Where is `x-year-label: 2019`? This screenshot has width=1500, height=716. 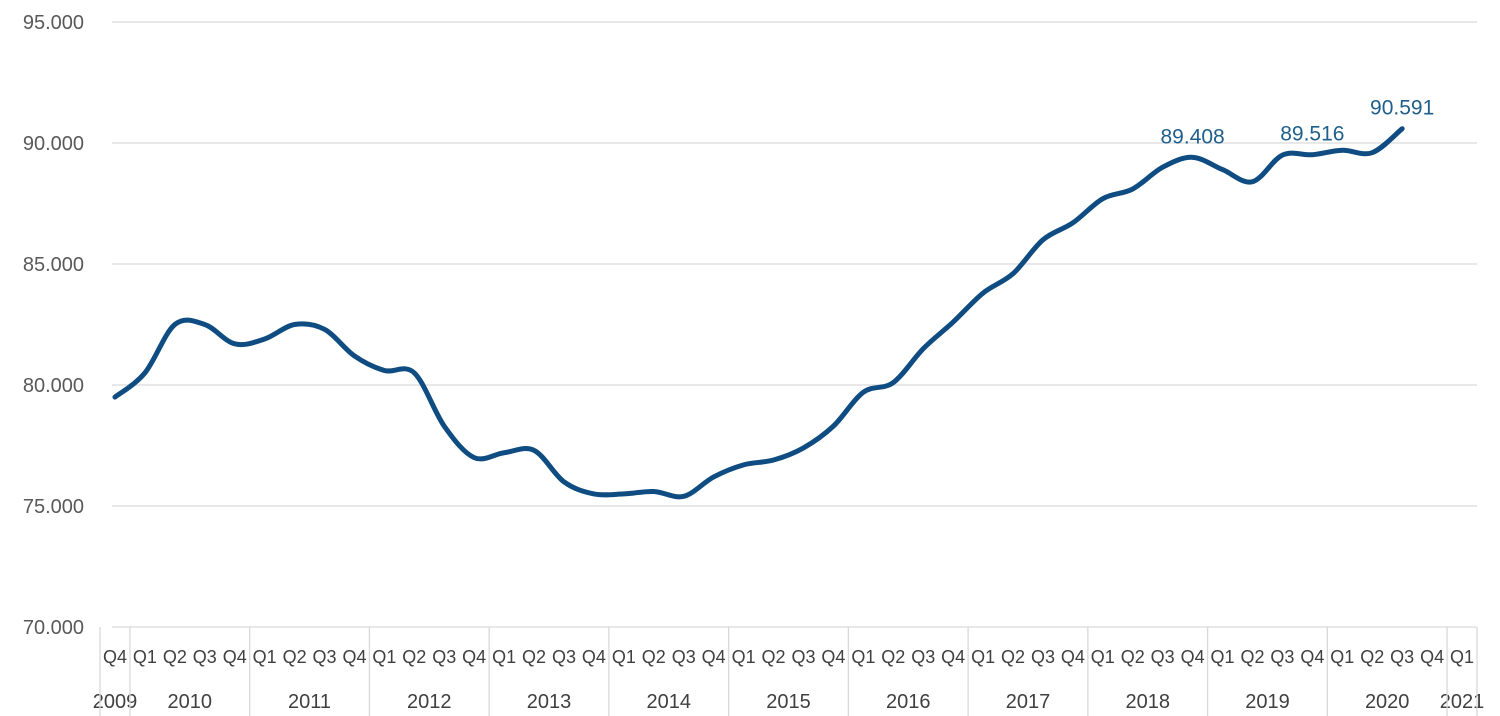
x-year-label: 2019 is located at coordinates (1267, 702).